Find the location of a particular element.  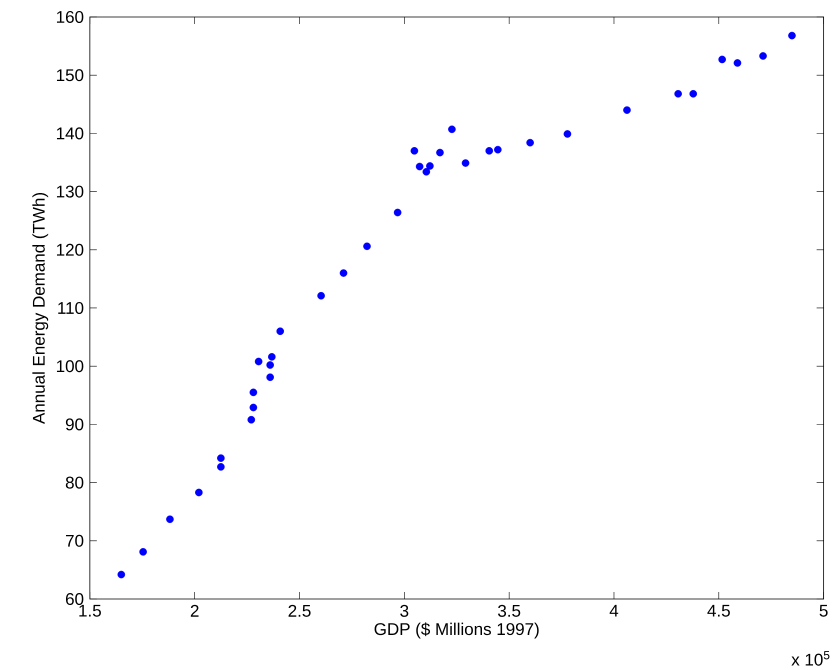

y-tick-label: 130 is located at coordinates (70, 192).